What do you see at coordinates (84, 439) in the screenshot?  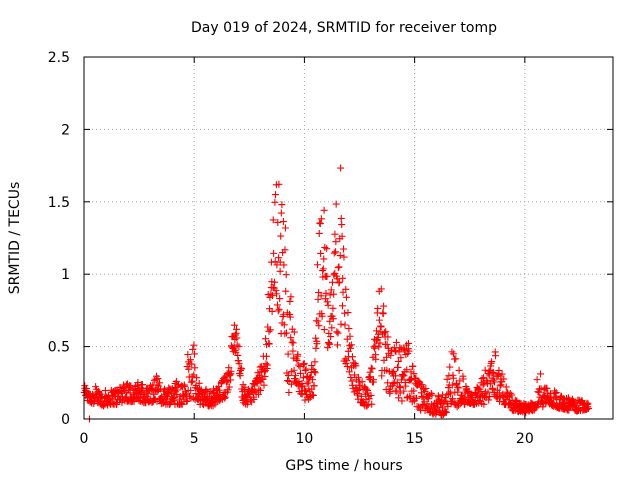 I see `x-tick-label: 0` at bounding box center [84, 439].